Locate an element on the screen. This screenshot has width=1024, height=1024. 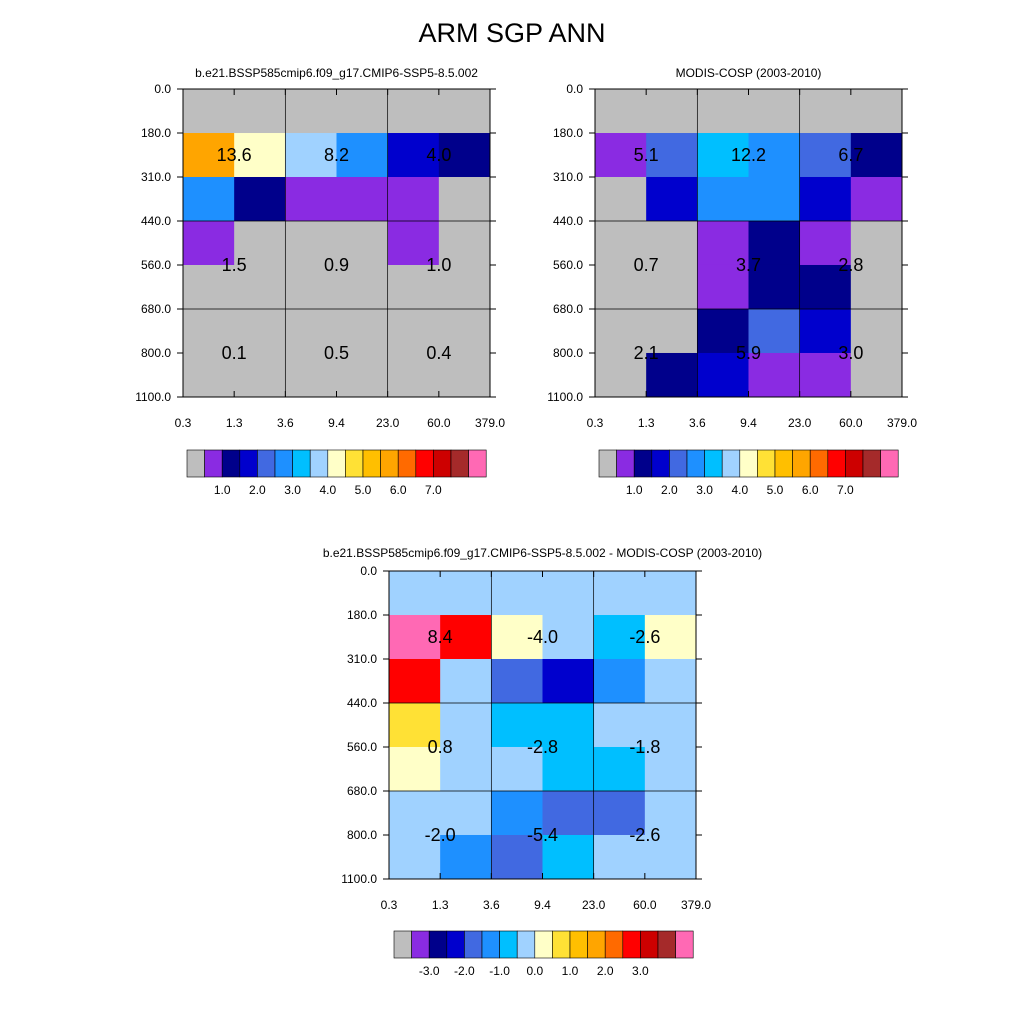
colorbar-label: 6.0 is located at coordinates (810, 490).